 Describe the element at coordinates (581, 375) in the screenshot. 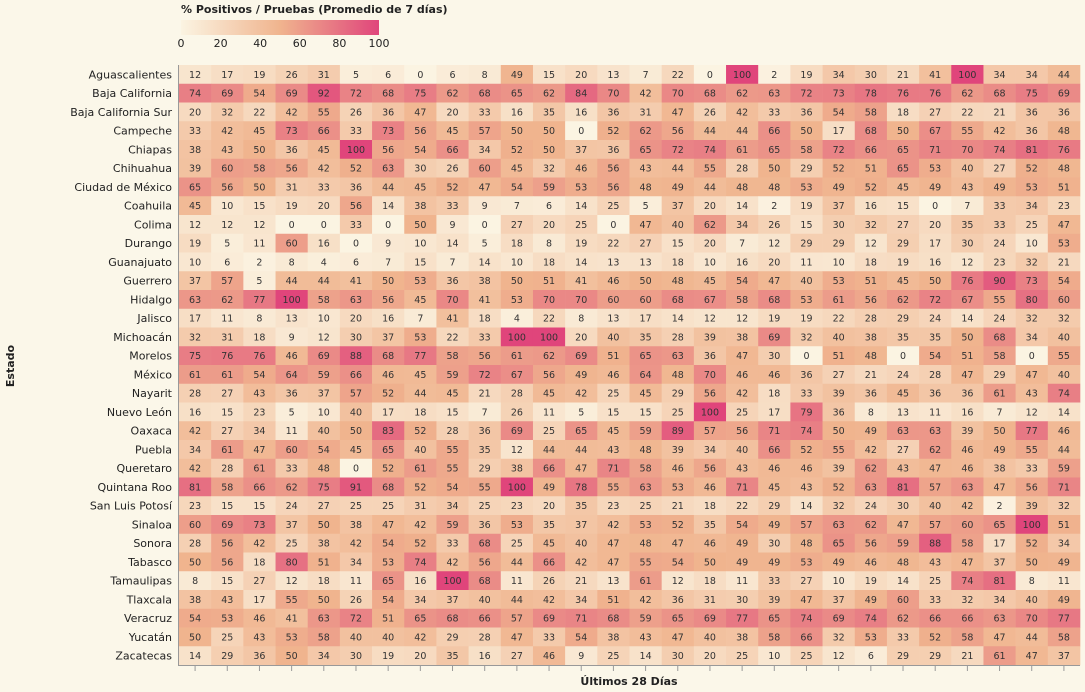

I see `cell-value-label: 49` at that location.